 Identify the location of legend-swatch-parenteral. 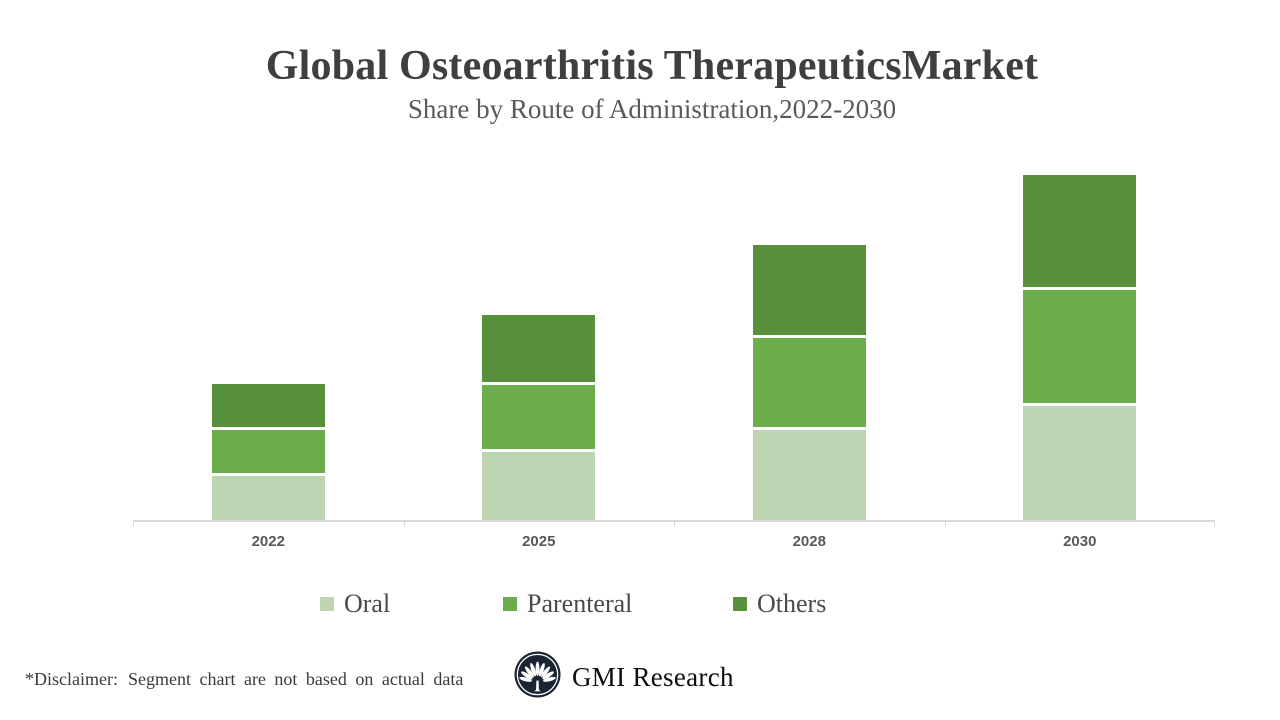
(510, 604).